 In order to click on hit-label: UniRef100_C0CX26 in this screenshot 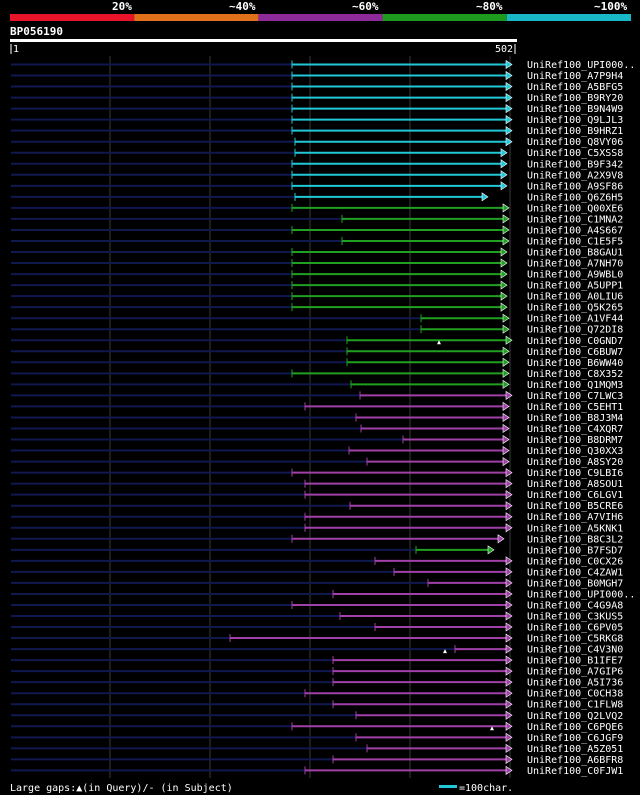, I will do `click(575, 561)`.